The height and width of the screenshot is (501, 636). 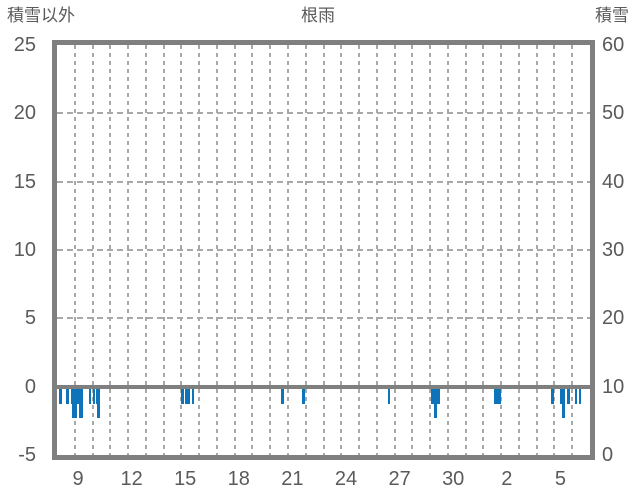 What do you see at coordinates (612, 15) in the screenshot?
I see `right-axis-title: 積雪` at bounding box center [612, 15].